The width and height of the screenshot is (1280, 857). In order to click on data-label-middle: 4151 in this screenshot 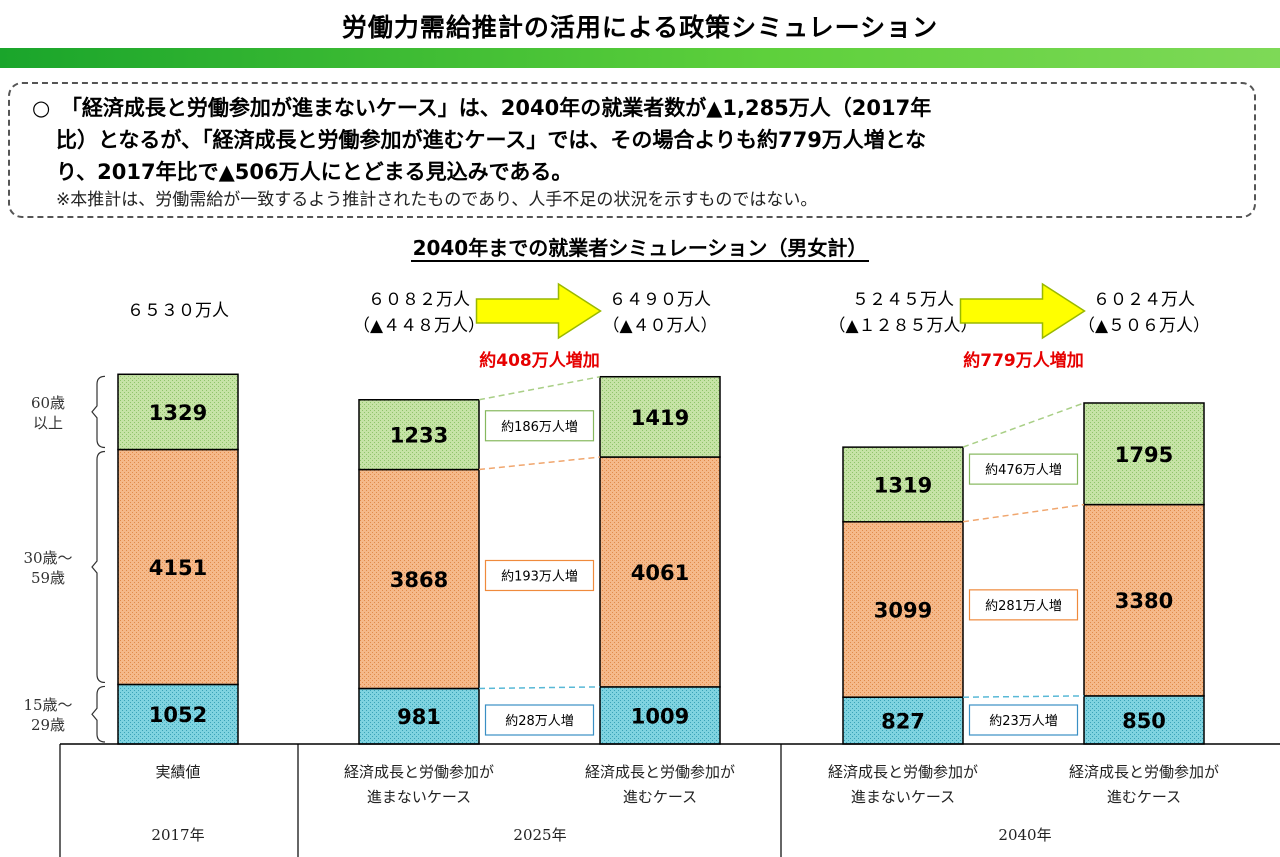, I will do `click(178, 568)`.